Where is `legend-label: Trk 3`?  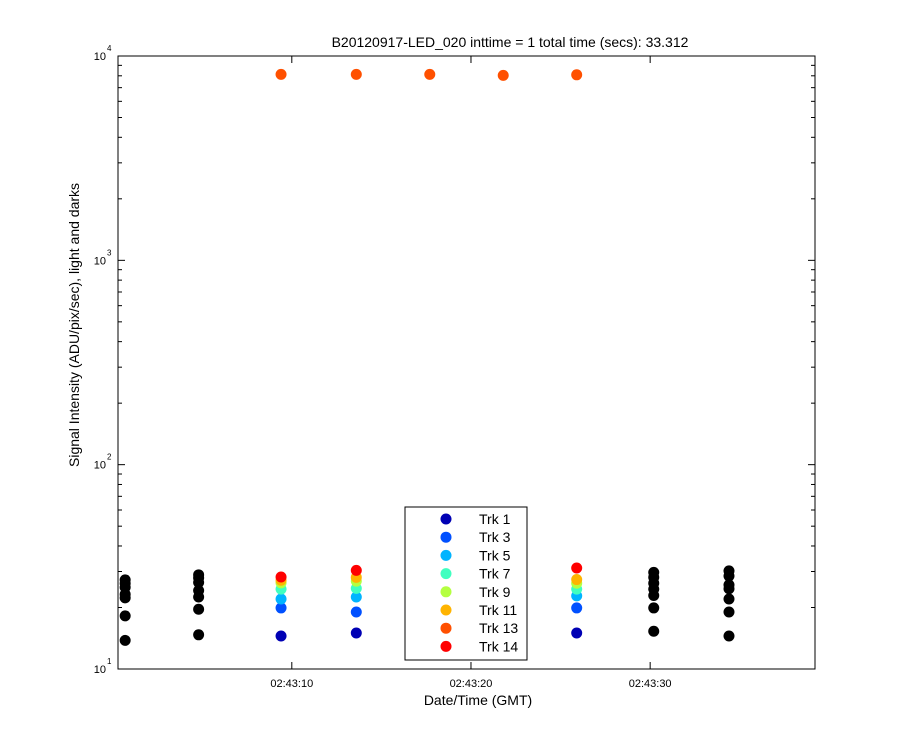
legend-label: Trk 3 is located at coordinates (495, 537).